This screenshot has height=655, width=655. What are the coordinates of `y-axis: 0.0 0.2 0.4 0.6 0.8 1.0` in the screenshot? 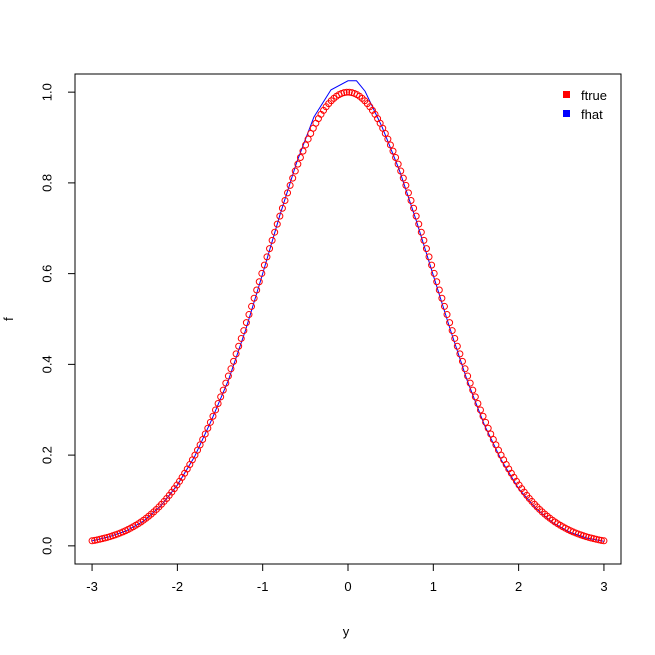 It's located at (57, 319).